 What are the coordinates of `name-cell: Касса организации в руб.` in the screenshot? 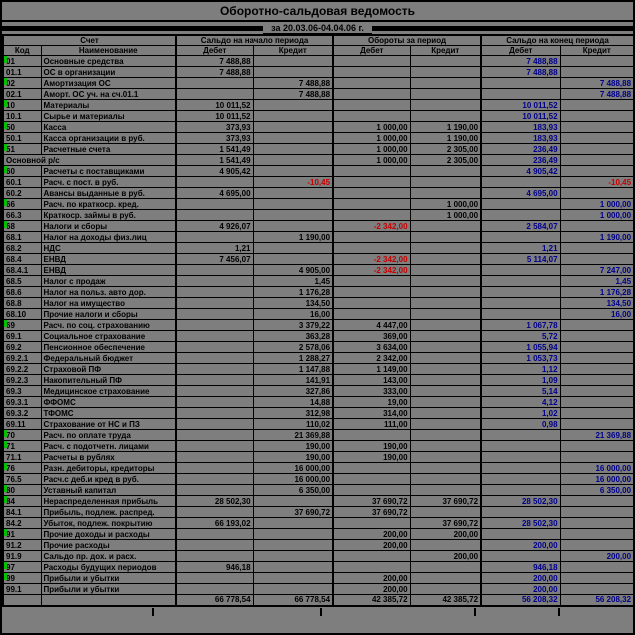 It's located at (108, 138).